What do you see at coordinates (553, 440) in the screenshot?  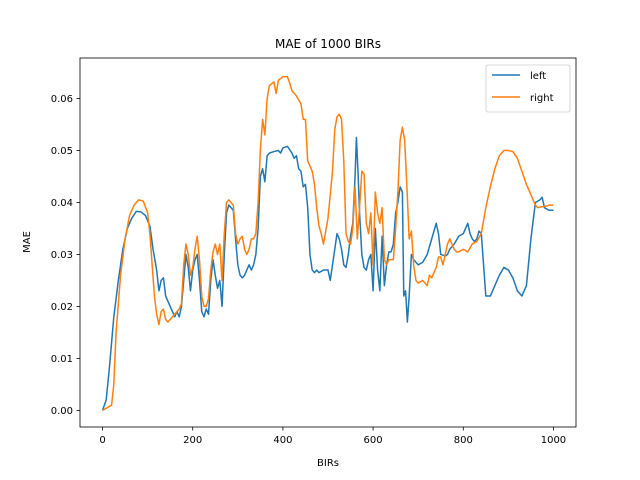 I see `x-tick-label: 1000` at bounding box center [553, 440].